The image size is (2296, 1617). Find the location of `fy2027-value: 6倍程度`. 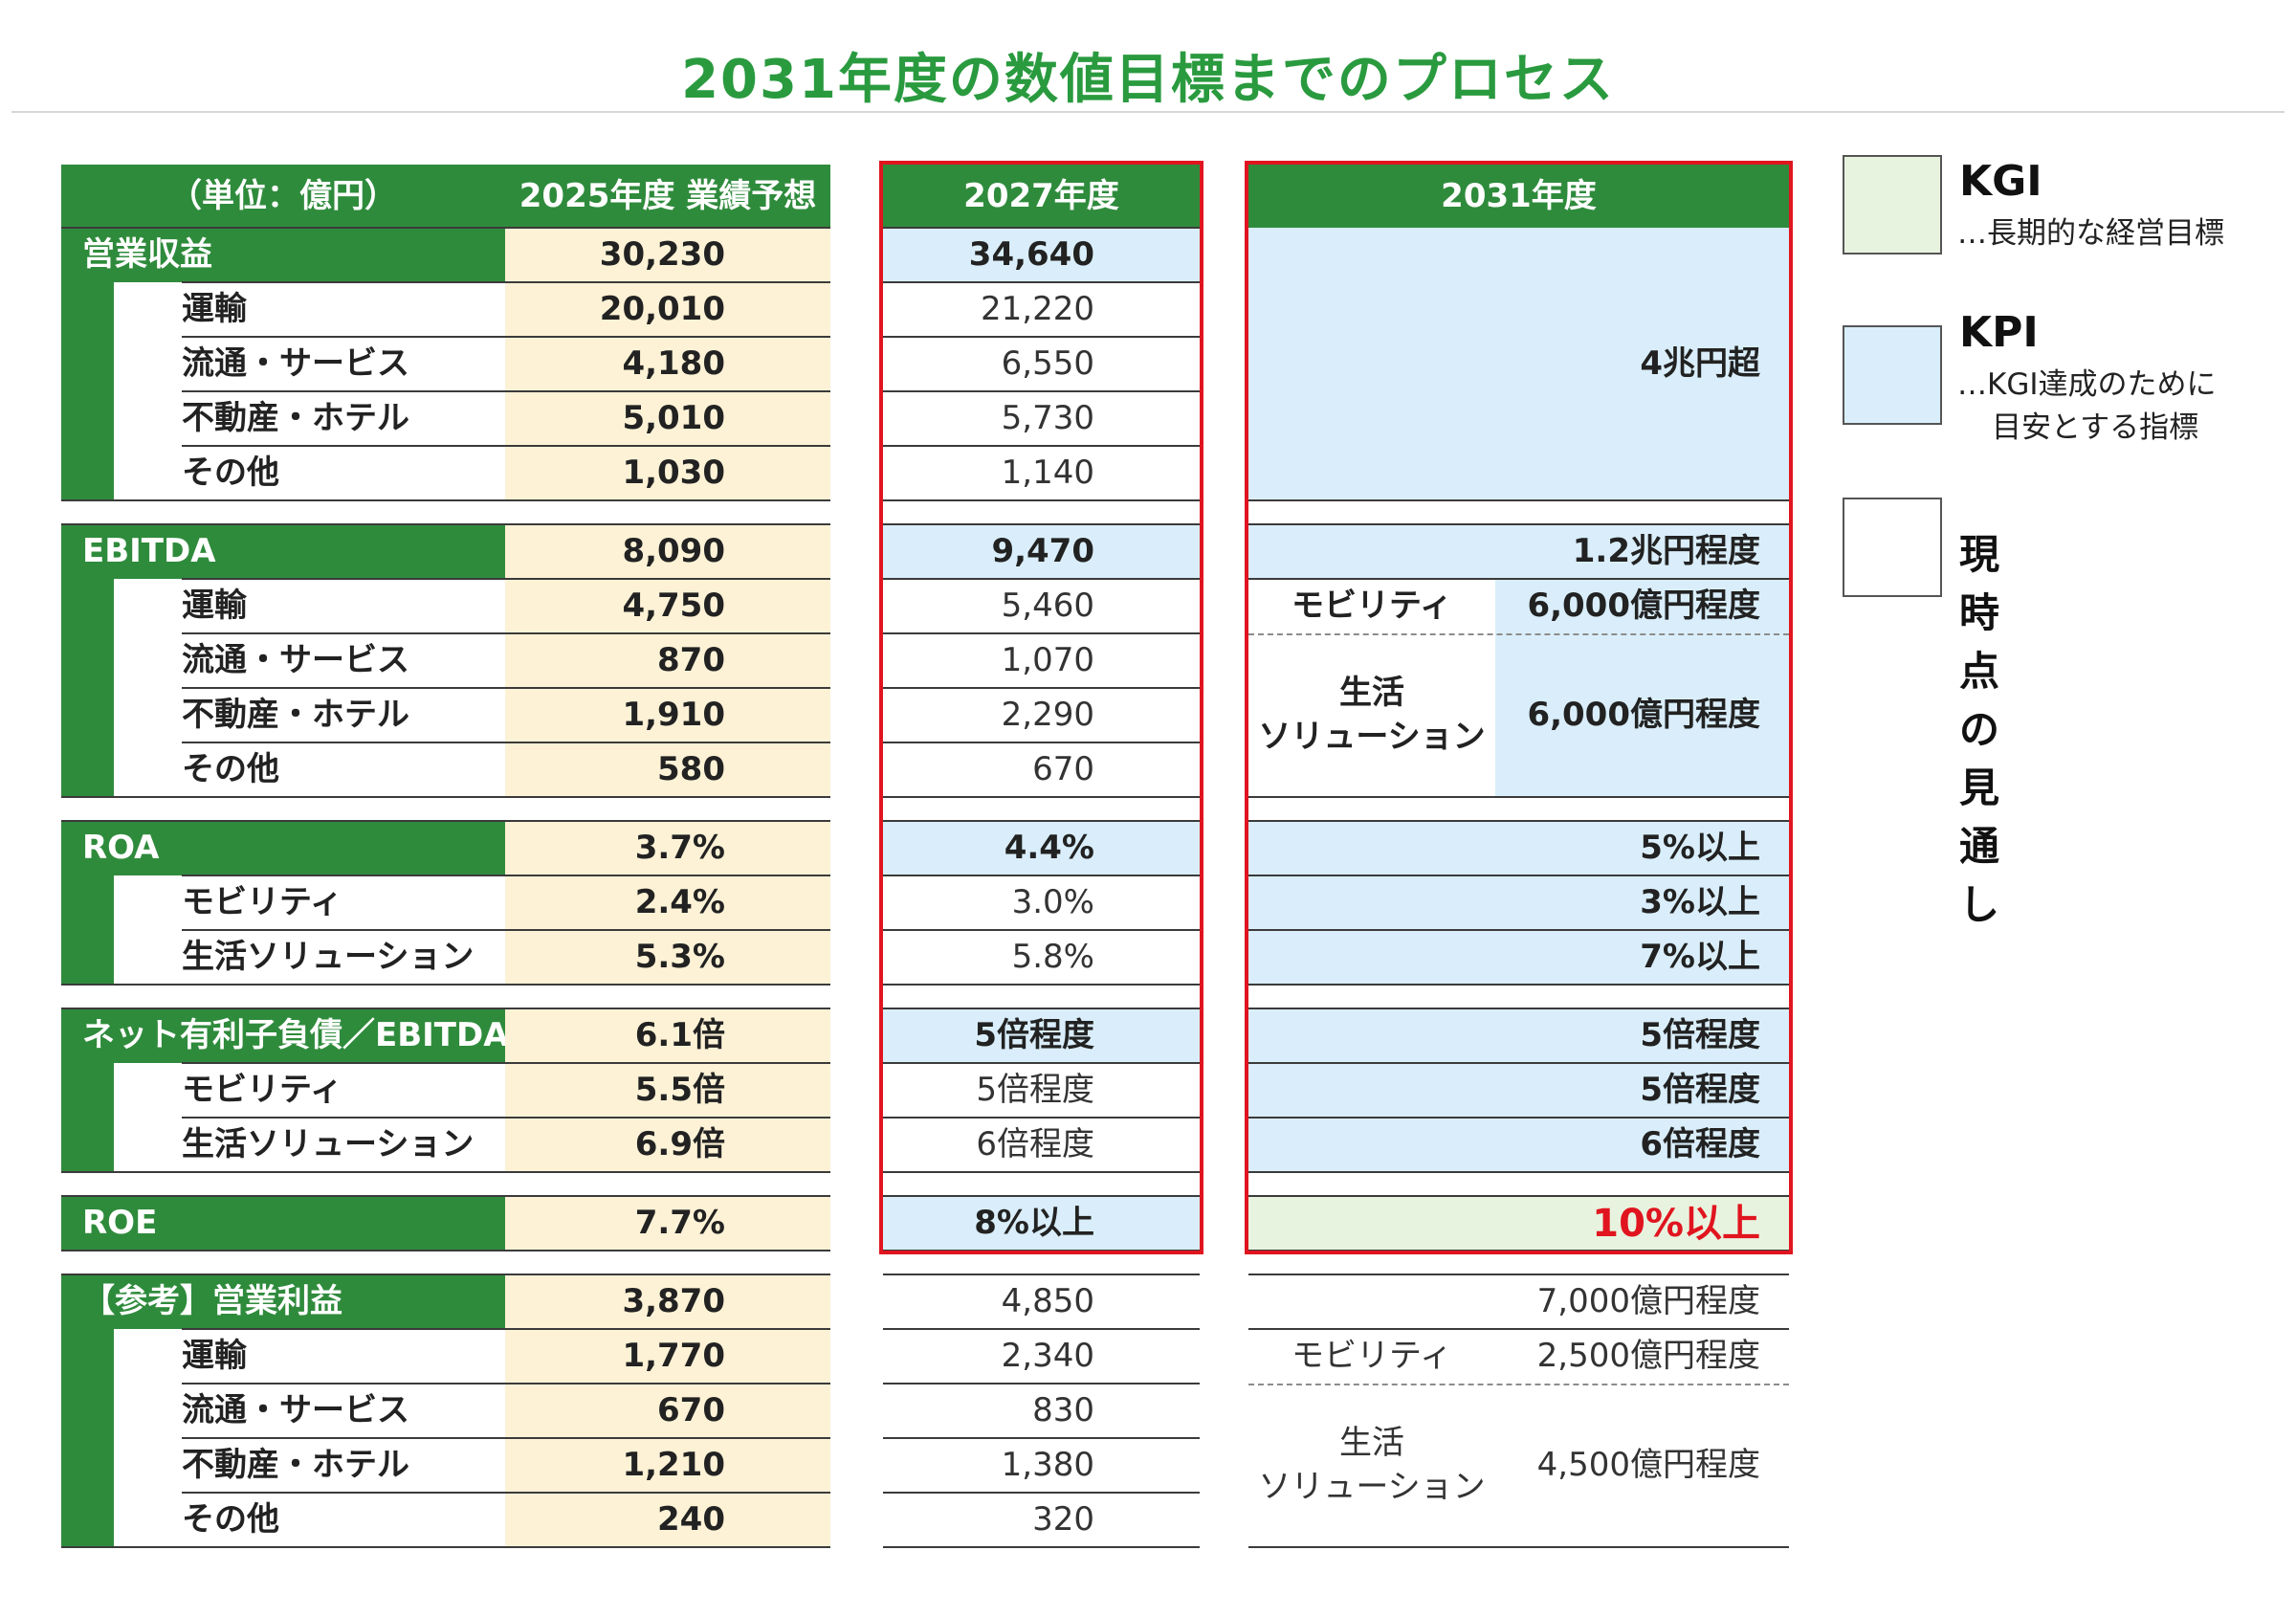

fy2027-value: 6倍程度 is located at coordinates (1035, 1144).